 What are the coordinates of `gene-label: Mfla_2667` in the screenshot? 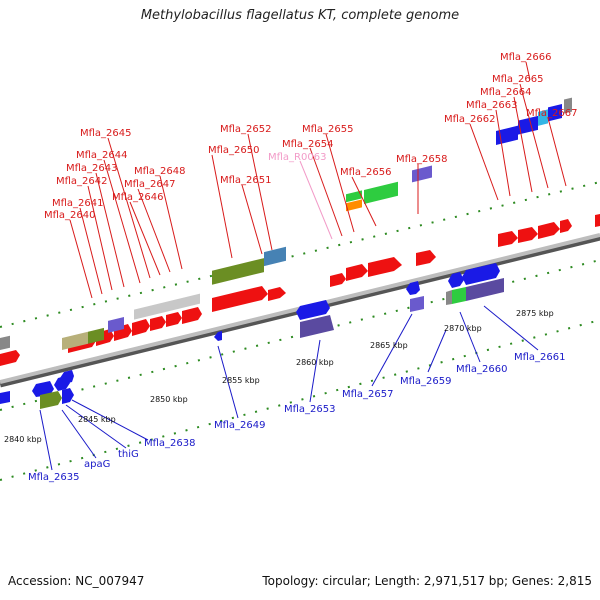 It's located at (552, 113).